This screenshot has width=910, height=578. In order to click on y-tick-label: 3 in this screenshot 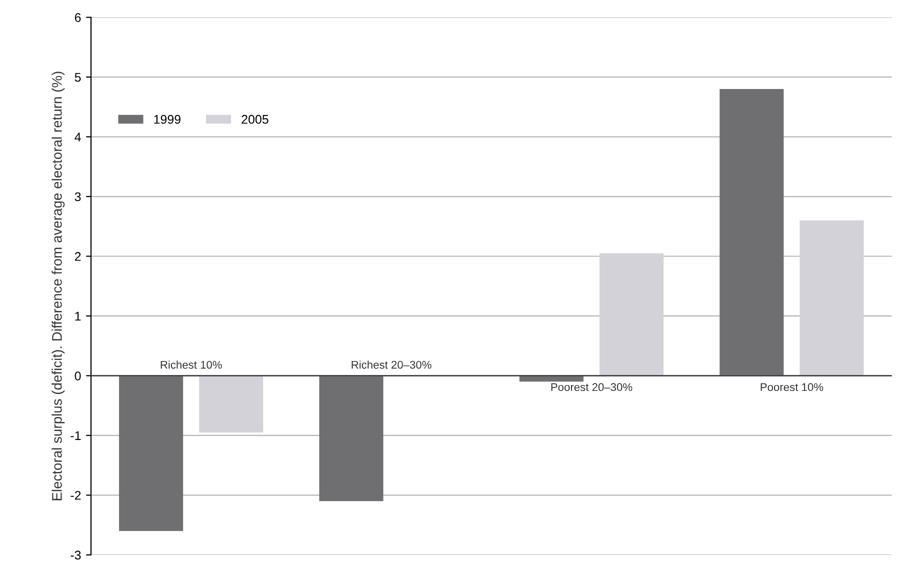, I will do `click(77, 197)`.